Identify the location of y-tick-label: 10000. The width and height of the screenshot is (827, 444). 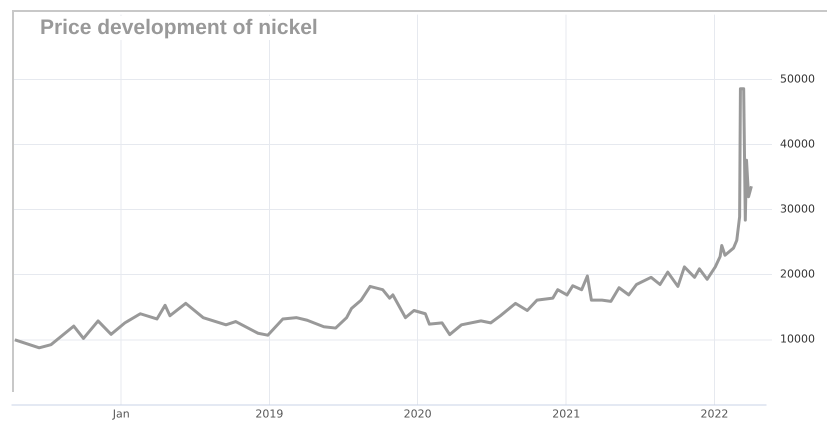
(798, 339).